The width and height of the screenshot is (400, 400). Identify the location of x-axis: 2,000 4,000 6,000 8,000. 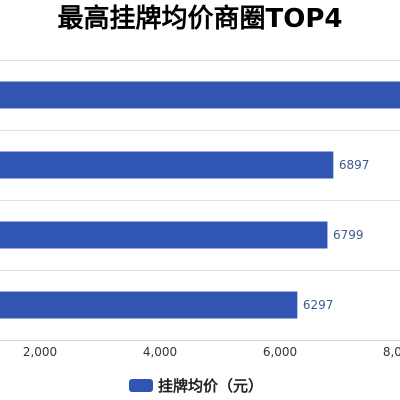
(211, 352).